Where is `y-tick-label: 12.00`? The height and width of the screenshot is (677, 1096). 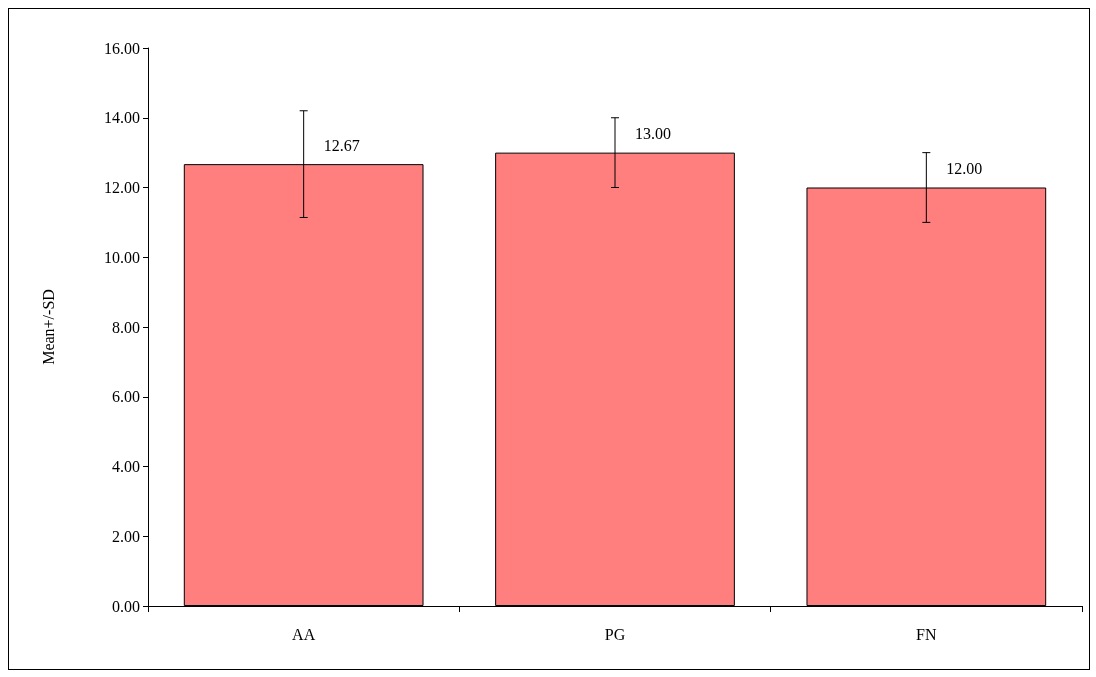
y-tick-label: 12.00 is located at coordinates (122, 187).